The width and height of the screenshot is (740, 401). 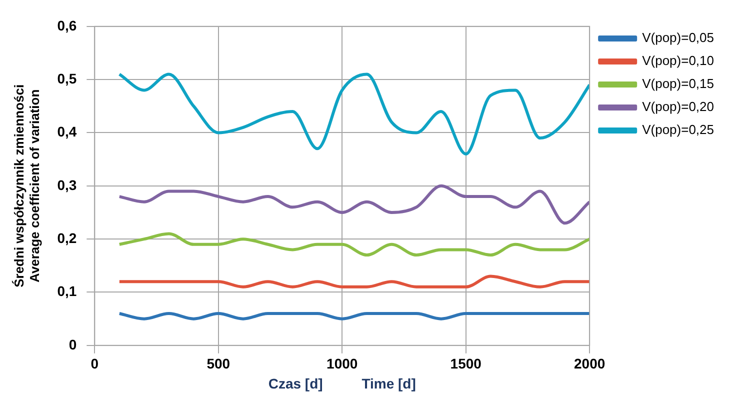 I want to click on x-tick-label: 2000, so click(x=590, y=364).